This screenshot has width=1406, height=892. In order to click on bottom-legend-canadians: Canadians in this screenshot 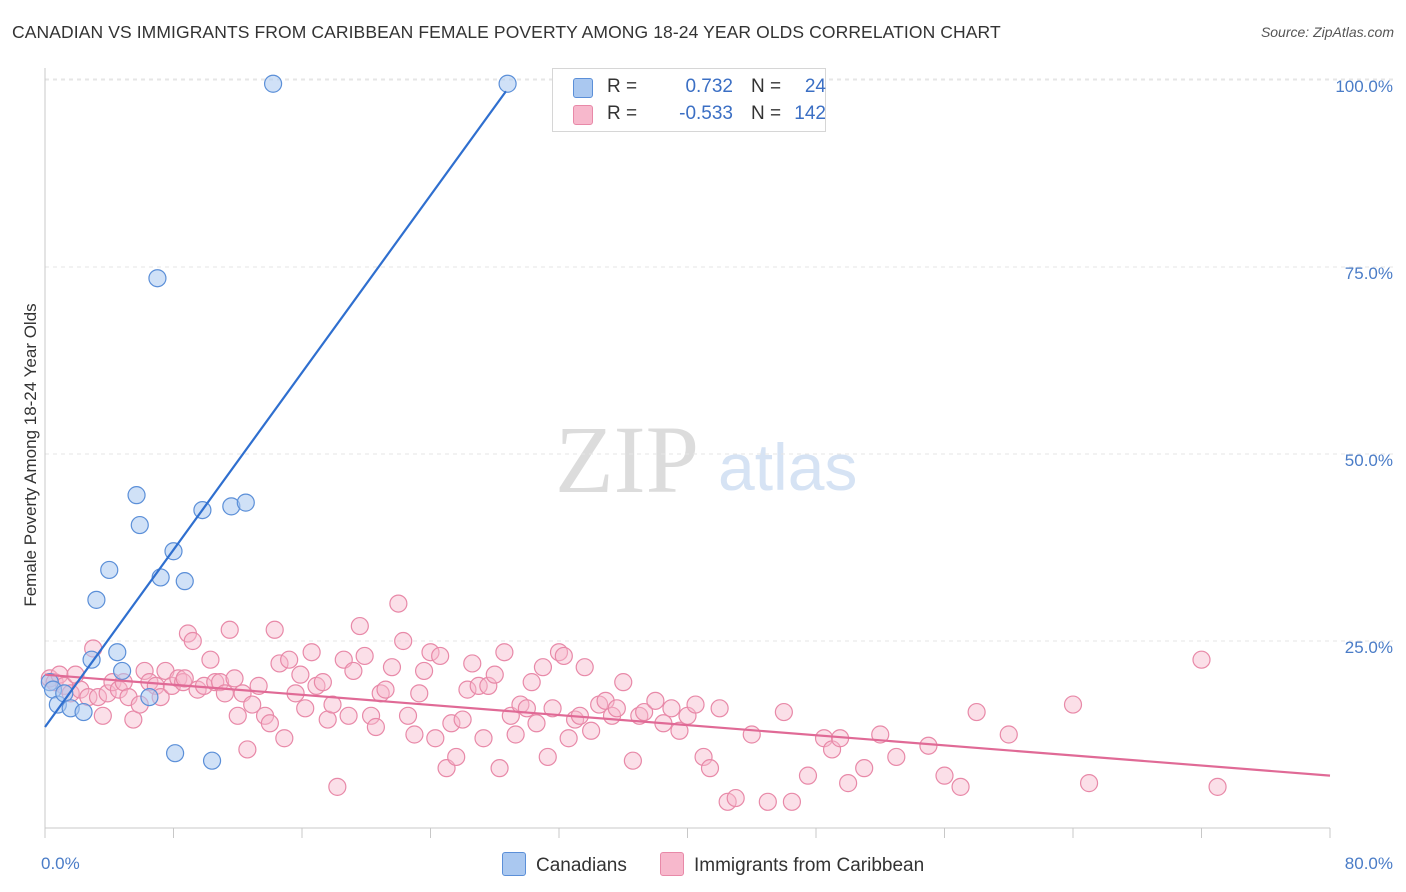, I will do `click(564, 865)`.